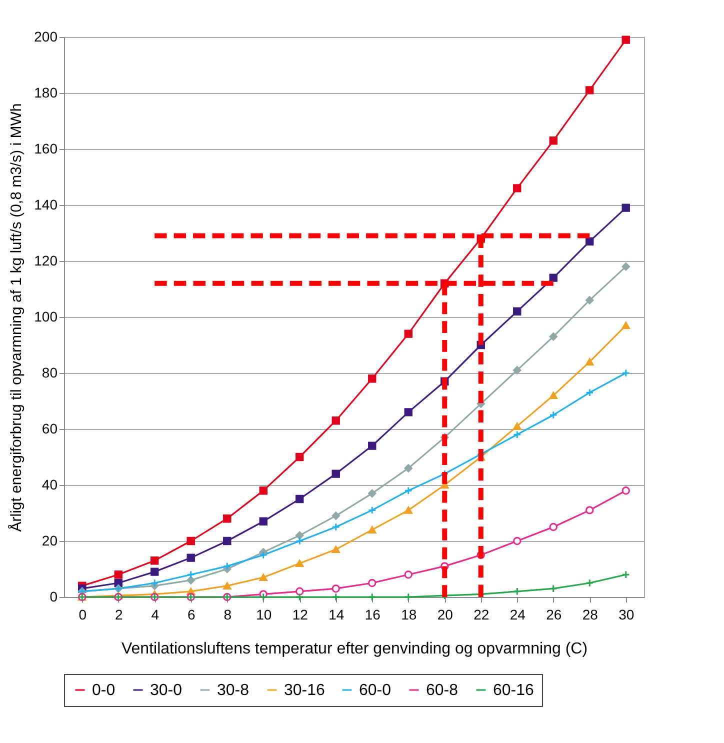 Image resolution: width=724 pixels, height=743 pixels. What do you see at coordinates (118, 614) in the screenshot?
I see `x-tick-label: 2` at bounding box center [118, 614].